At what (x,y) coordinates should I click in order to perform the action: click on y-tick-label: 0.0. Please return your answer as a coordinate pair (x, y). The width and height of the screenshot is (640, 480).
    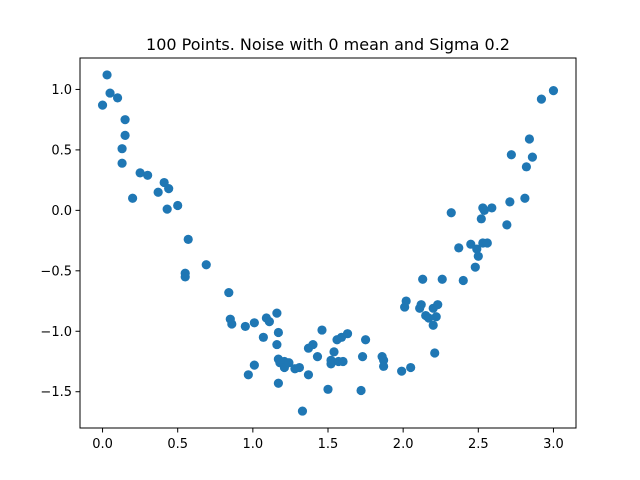
    Looking at the image, I should click on (61, 211).